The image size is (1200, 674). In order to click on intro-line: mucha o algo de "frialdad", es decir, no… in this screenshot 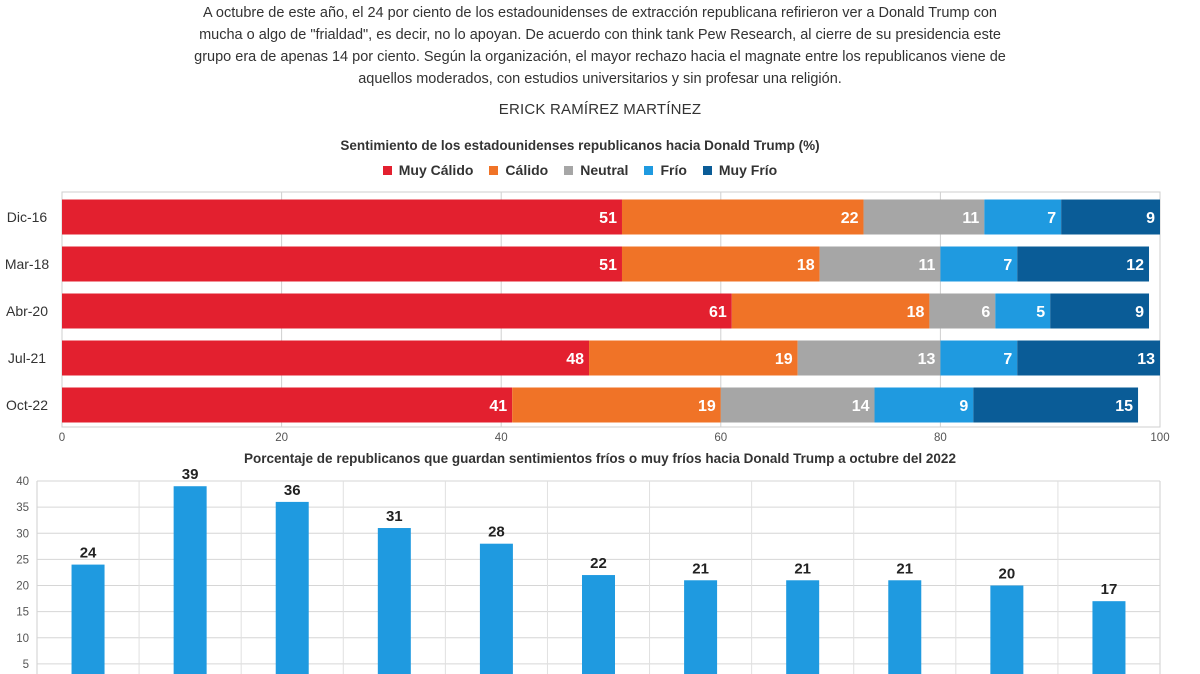, I will do `click(600, 35)`.